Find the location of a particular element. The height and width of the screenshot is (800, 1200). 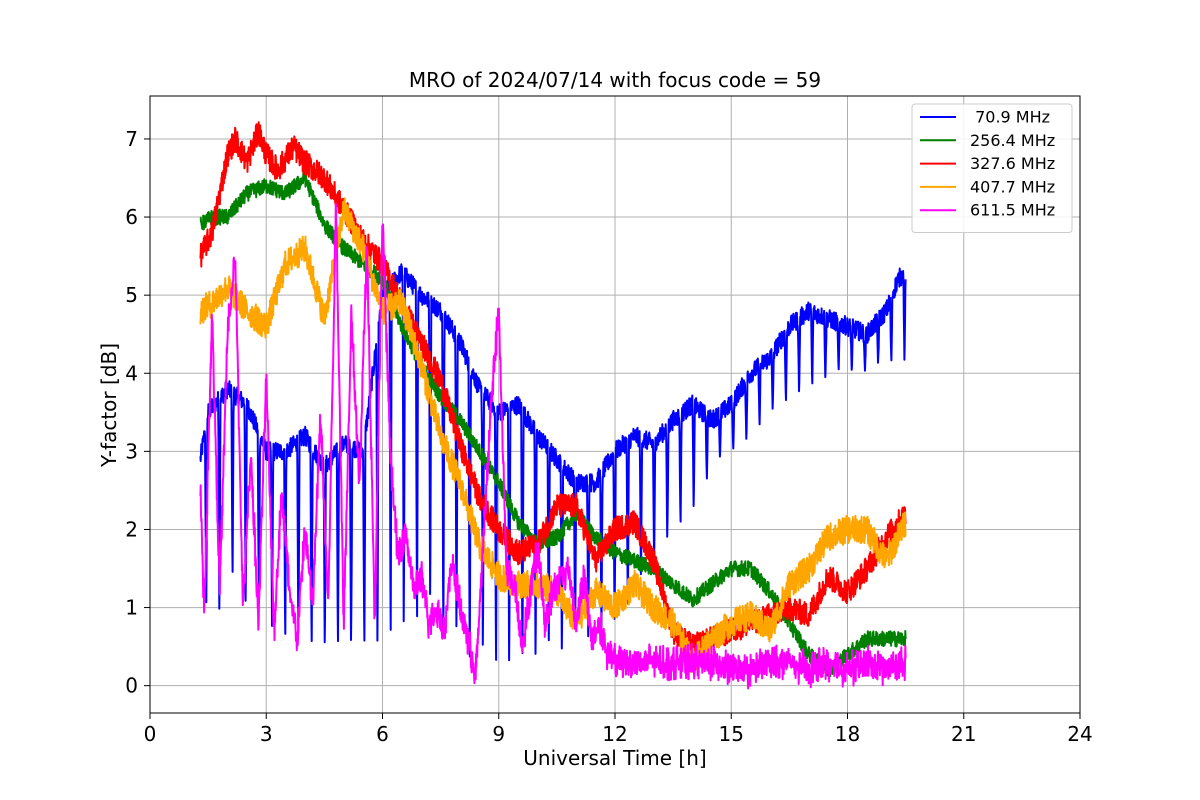

legend-label: 611.5 MHz is located at coordinates (1012, 210).